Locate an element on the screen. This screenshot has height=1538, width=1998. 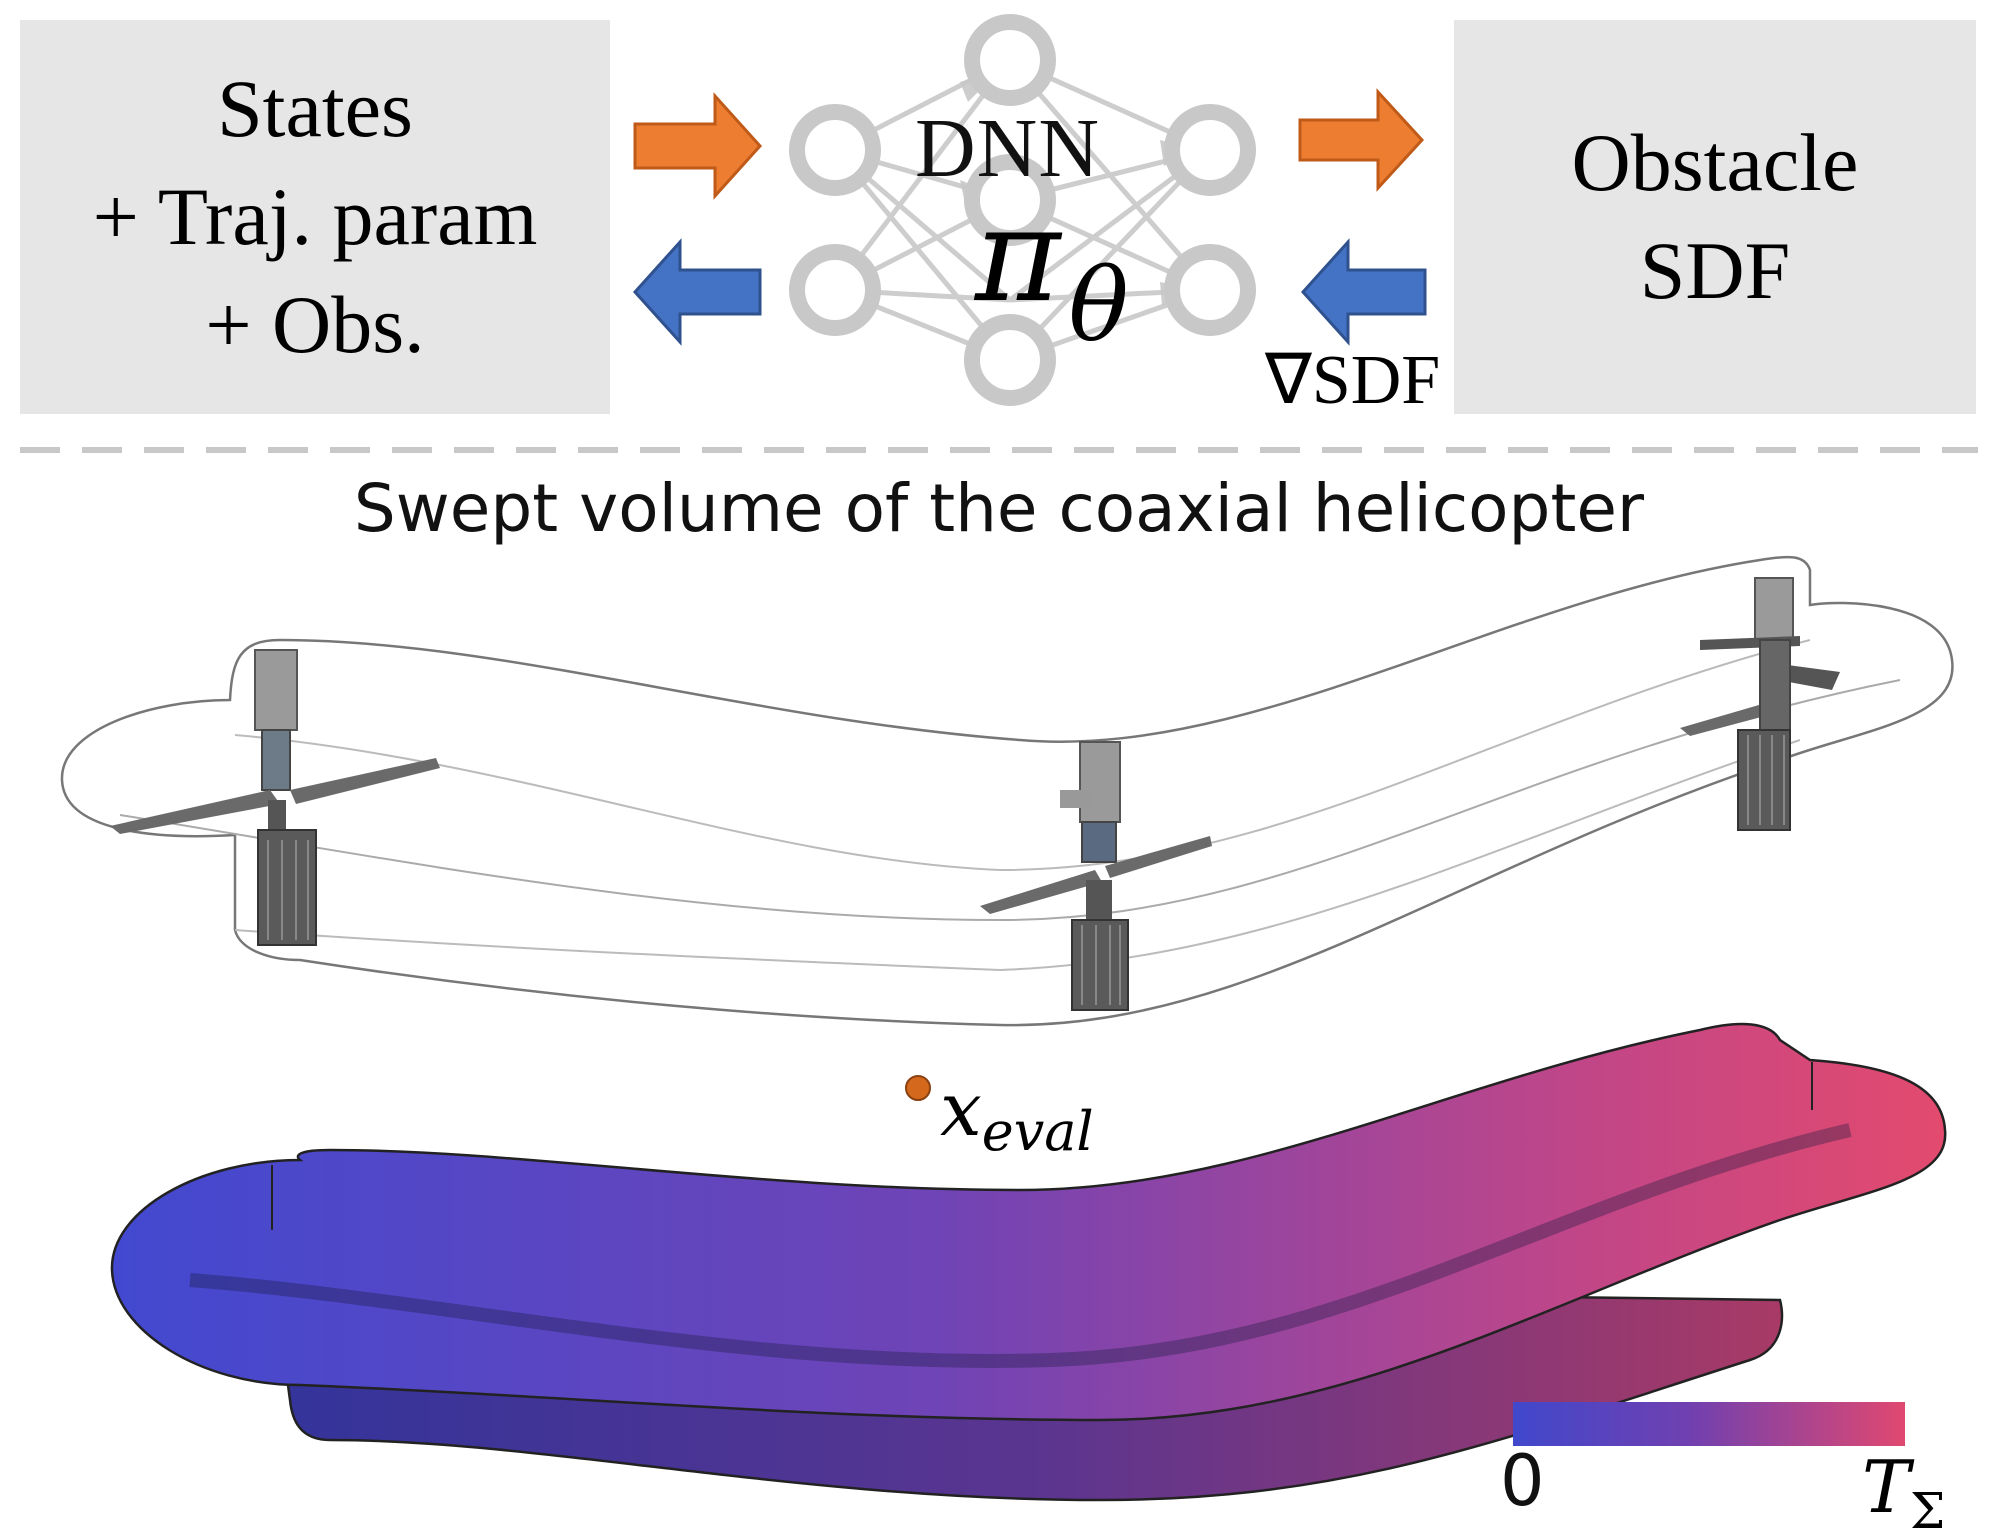
dnn-label: DNN is located at coordinates (1007, 148).